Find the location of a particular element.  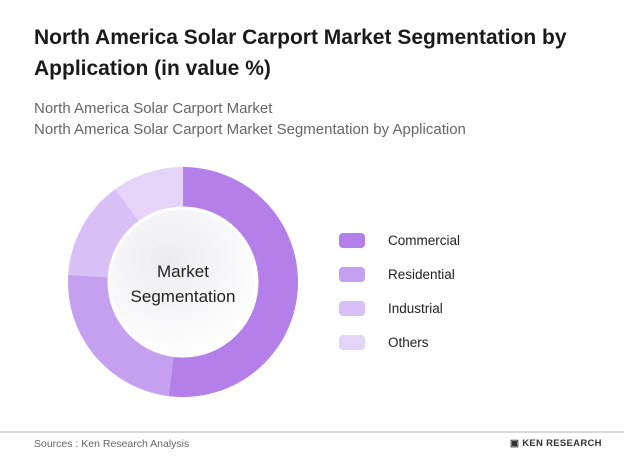

center-label-line1: Market is located at coordinates (183, 271).